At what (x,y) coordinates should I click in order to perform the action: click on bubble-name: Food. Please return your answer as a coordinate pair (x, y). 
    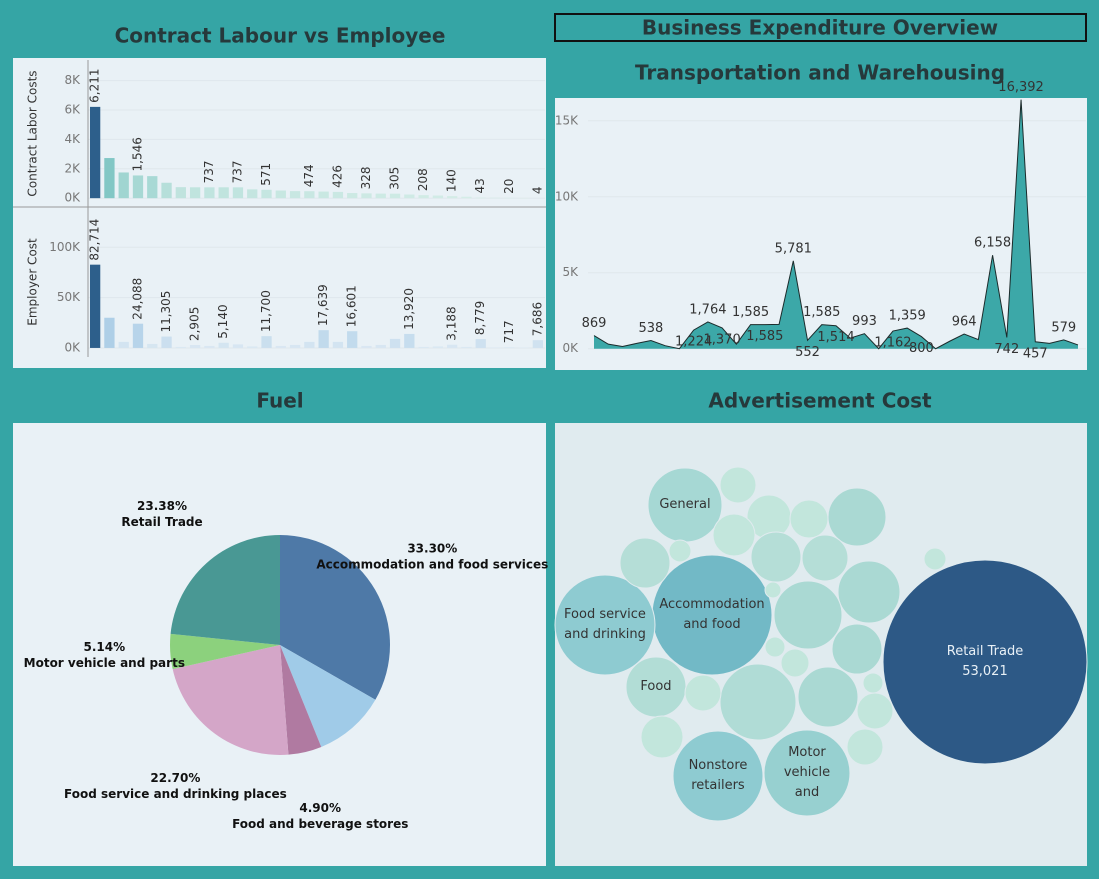
    Looking at the image, I should click on (656, 686).